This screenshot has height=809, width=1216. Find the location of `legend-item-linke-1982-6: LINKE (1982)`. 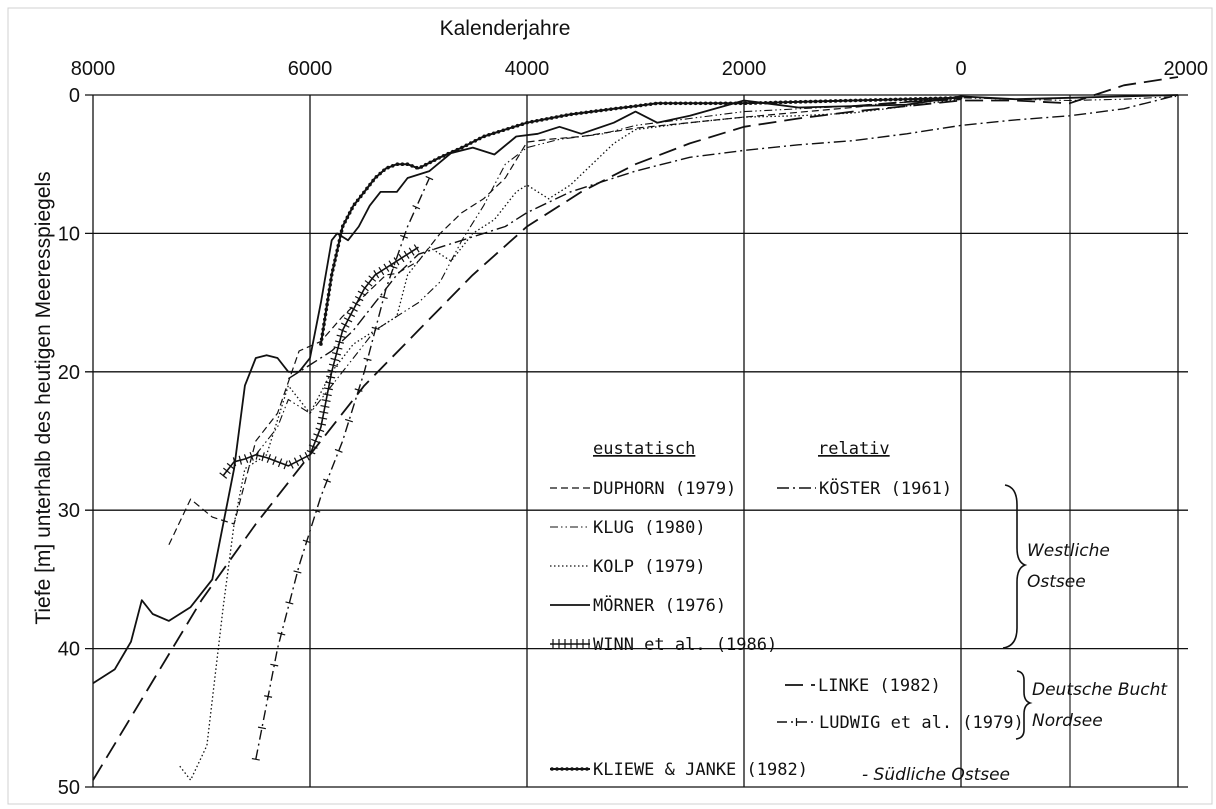

legend-item-linke-1982-6: LINKE (1982) is located at coordinates (863, 686).